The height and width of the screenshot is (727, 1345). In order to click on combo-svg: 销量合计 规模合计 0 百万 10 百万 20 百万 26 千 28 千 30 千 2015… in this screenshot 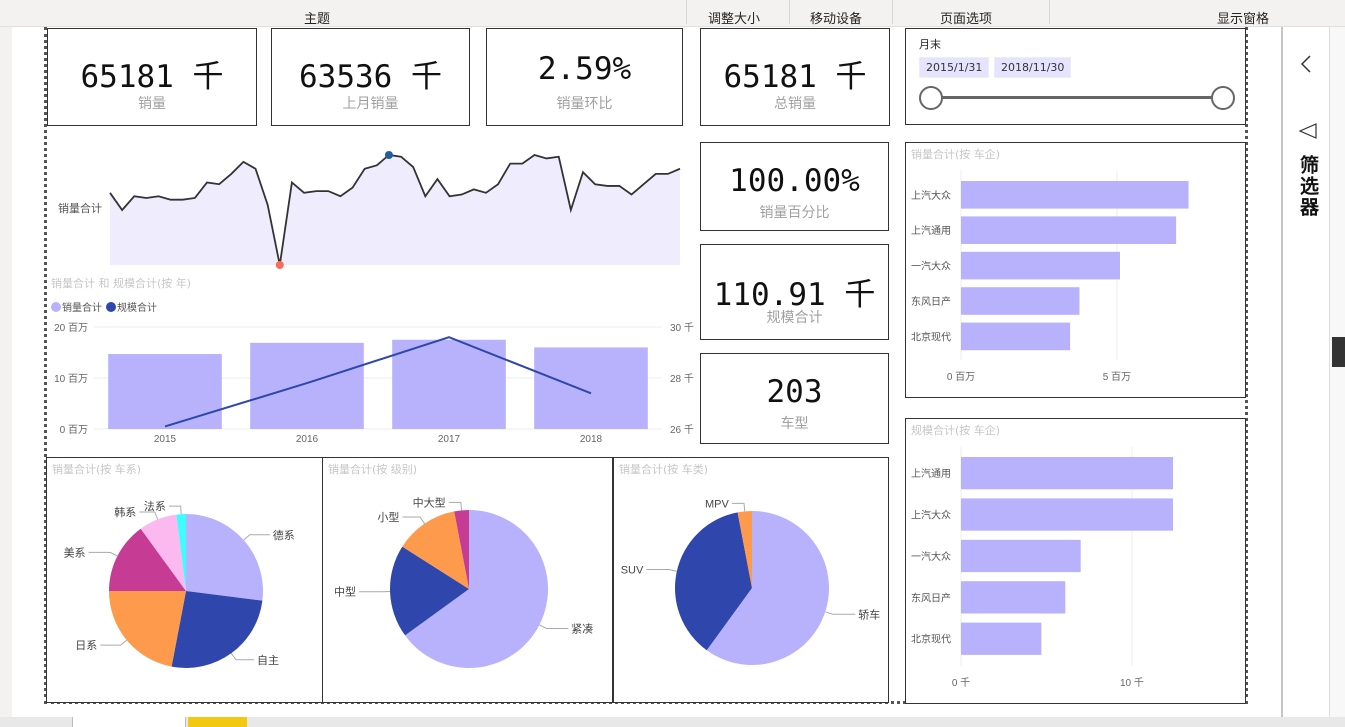, I will do `click(372, 373)`.